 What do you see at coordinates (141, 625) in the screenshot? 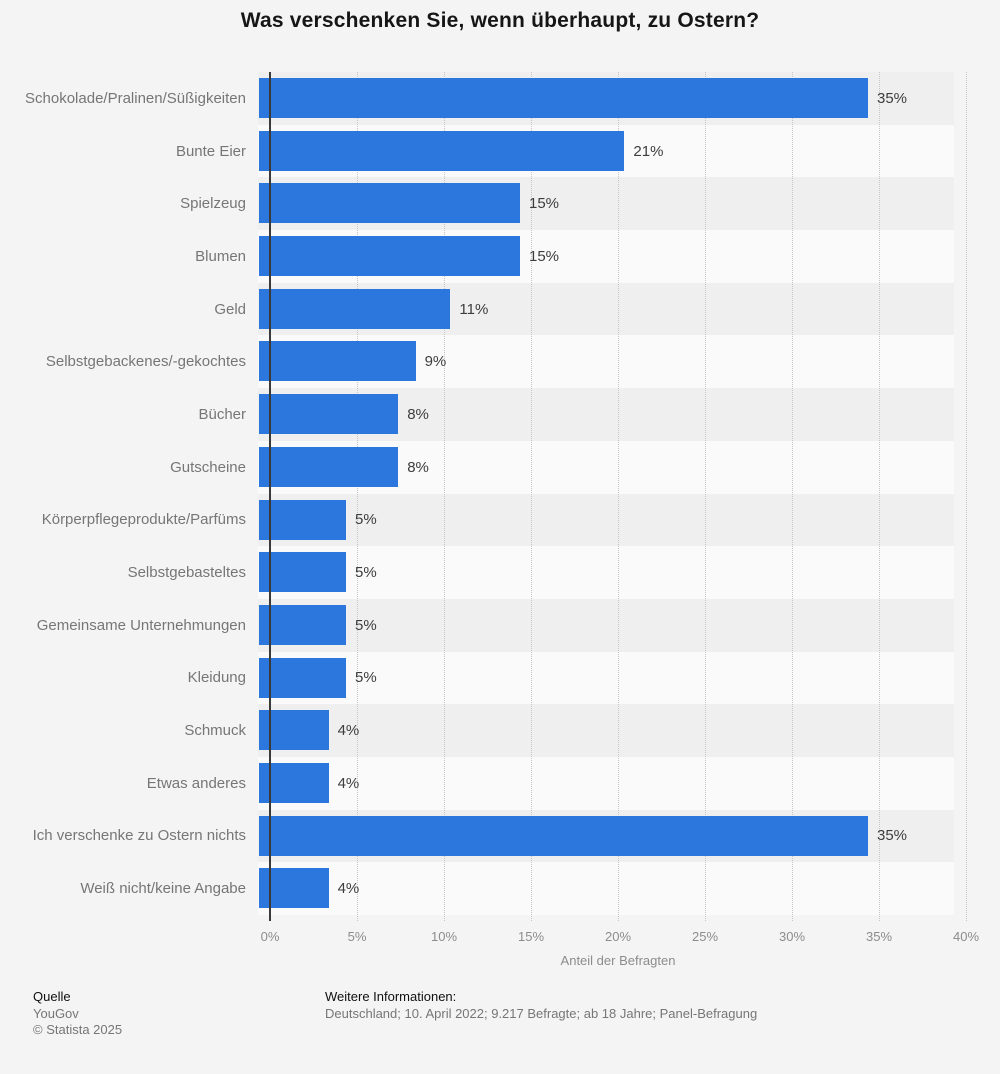
I see `category-label: Gemeinsame Unternehmungen` at bounding box center [141, 625].